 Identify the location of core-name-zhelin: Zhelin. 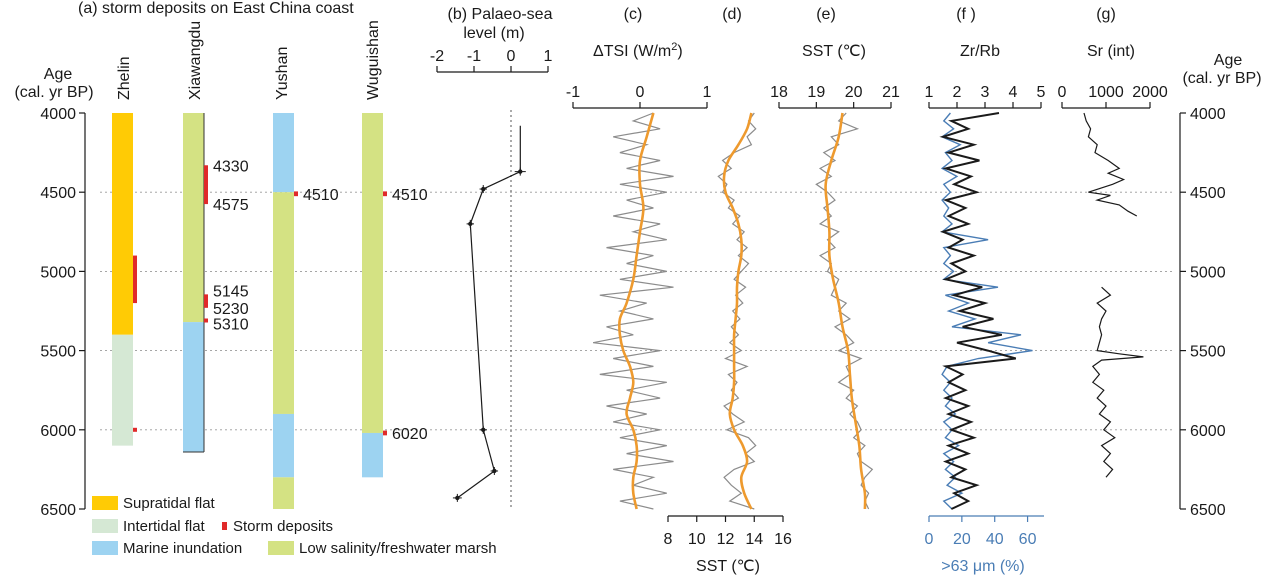
(124, 78).